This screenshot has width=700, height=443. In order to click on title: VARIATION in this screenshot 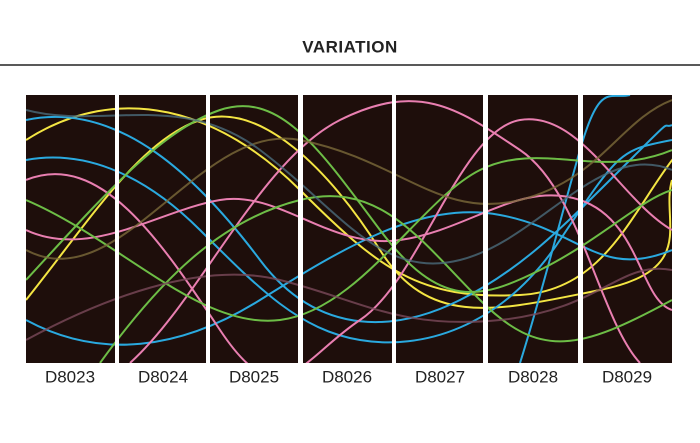, I will do `click(349, 46)`.